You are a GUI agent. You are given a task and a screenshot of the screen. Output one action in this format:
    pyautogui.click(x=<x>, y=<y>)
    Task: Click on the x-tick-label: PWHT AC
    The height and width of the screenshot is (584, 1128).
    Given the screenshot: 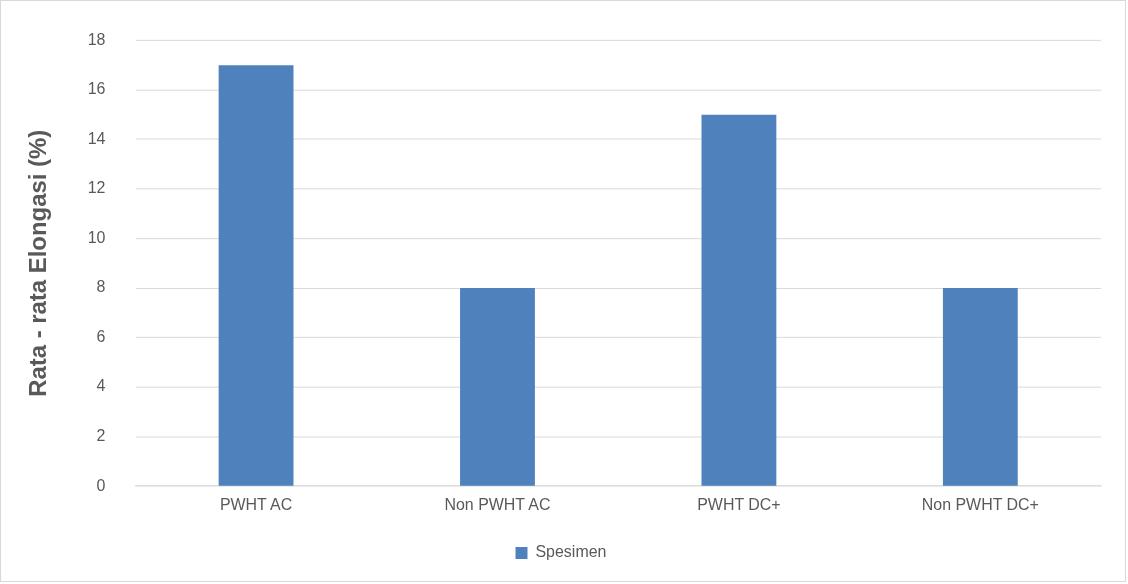 What is the action you would take?
    pyautogui.click(x=256, y=505)
    